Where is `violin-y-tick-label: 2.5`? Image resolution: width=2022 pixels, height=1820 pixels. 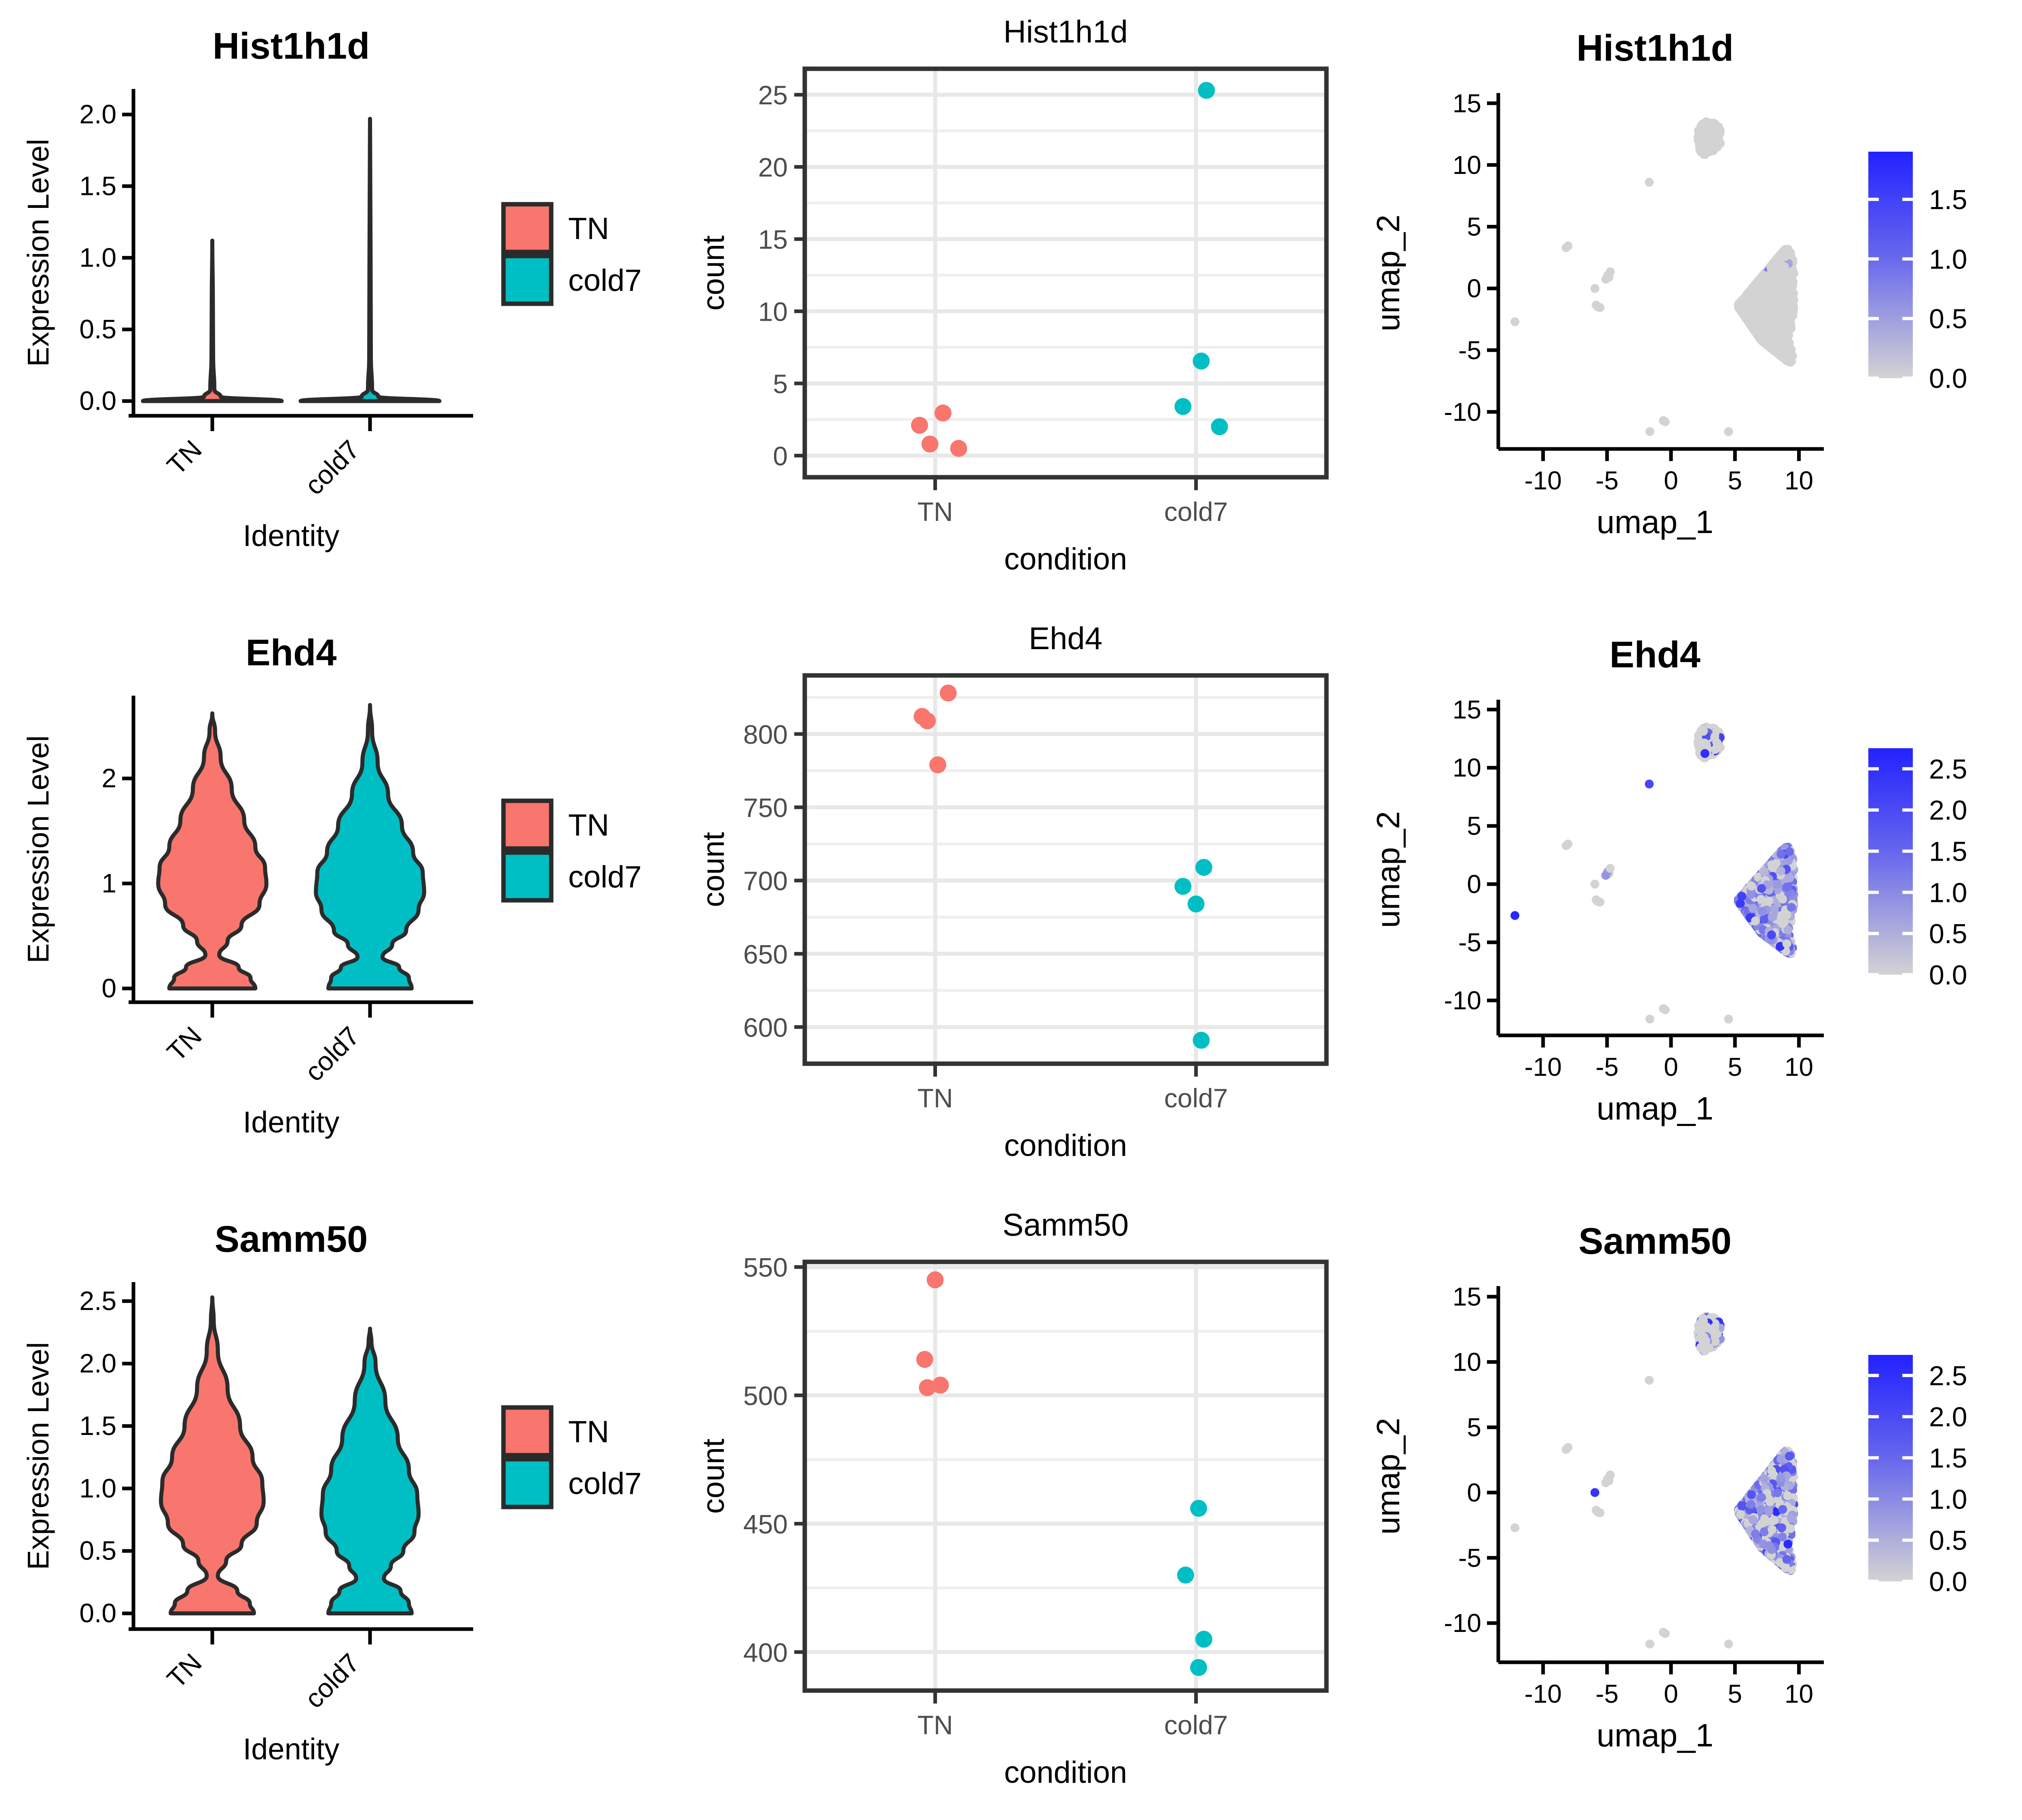 violin-y-tick-label: 2.5 is located at coordinates (97, 1301).